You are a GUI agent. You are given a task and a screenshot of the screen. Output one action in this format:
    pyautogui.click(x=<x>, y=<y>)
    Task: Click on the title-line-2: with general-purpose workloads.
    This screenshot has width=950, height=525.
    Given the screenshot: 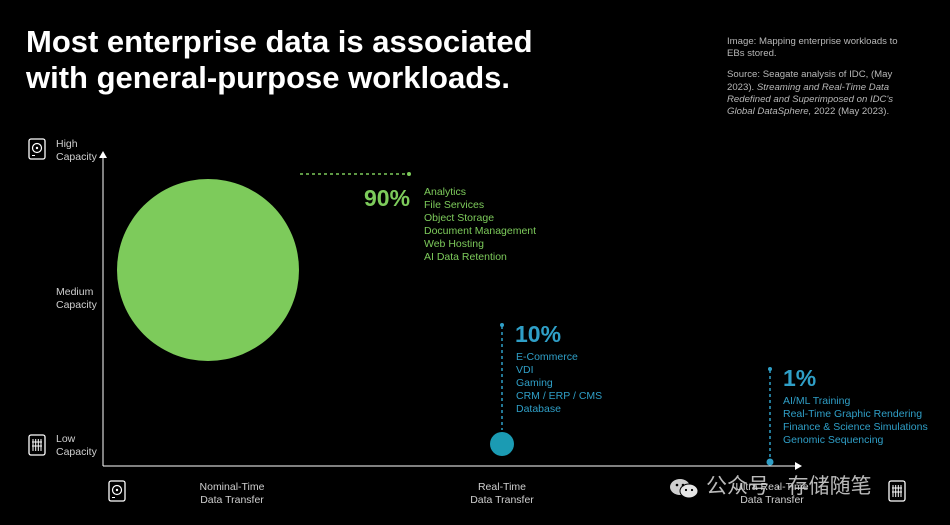 What is the action you would take?
    pyautogui.click(x=268, y=77)
    